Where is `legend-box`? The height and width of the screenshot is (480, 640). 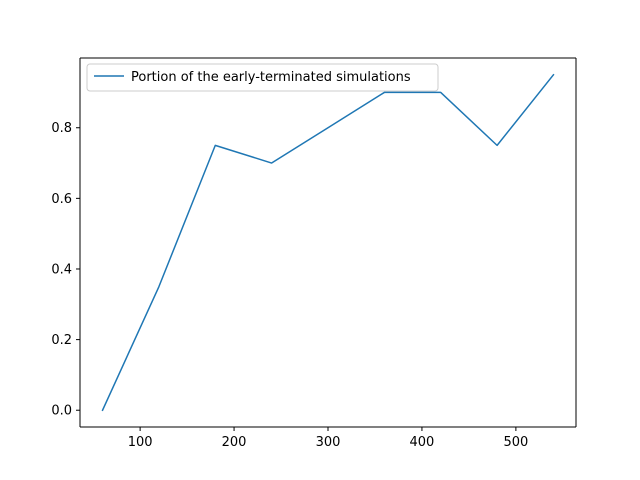
legend-box is located at coordinates (262, 77).